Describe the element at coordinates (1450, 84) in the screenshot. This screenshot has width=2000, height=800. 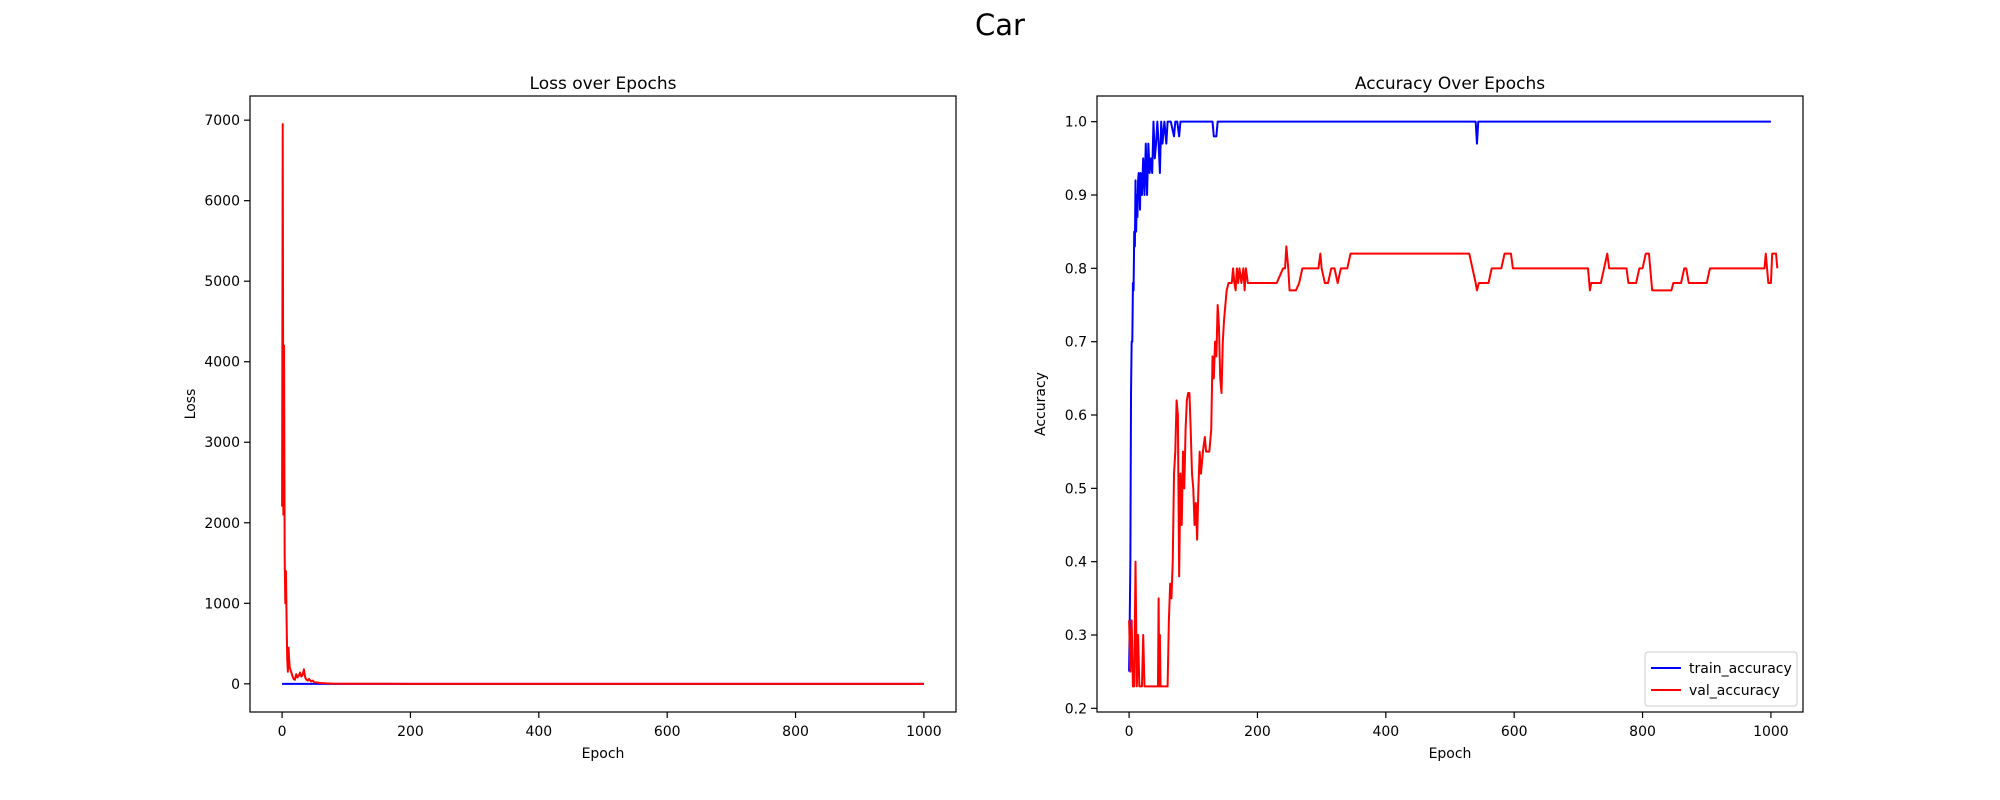
I see `chart-title: Accuracy Over Epochs` at that location.